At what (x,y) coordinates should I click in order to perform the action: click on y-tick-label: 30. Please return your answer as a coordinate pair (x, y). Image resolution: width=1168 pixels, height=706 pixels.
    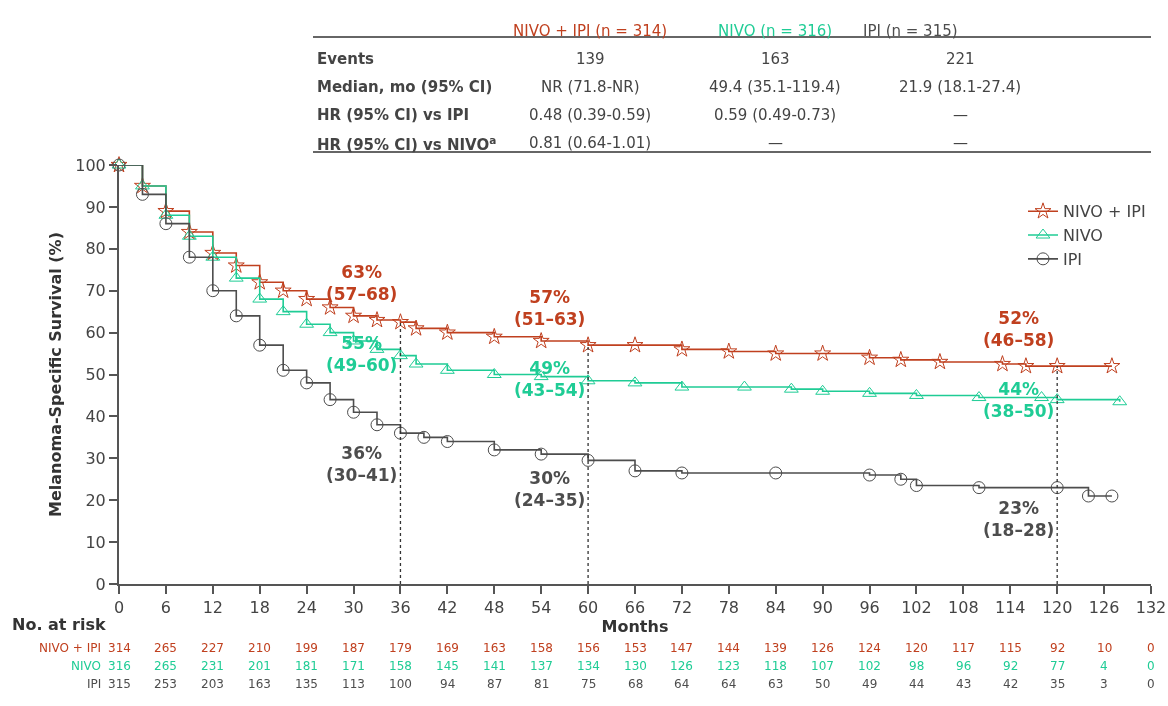
    Looking at the image, I should click on (95, 458).